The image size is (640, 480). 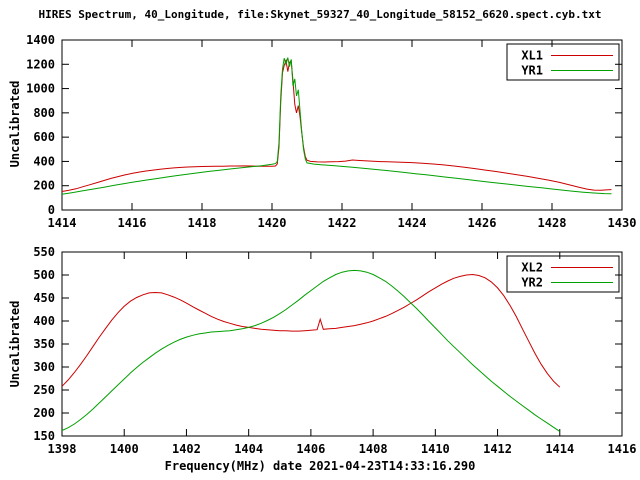 What do you see at coordinates (435, 449) in the screenshot?
I see `x-tick-label: 1410` at bounding box center [435, 449].